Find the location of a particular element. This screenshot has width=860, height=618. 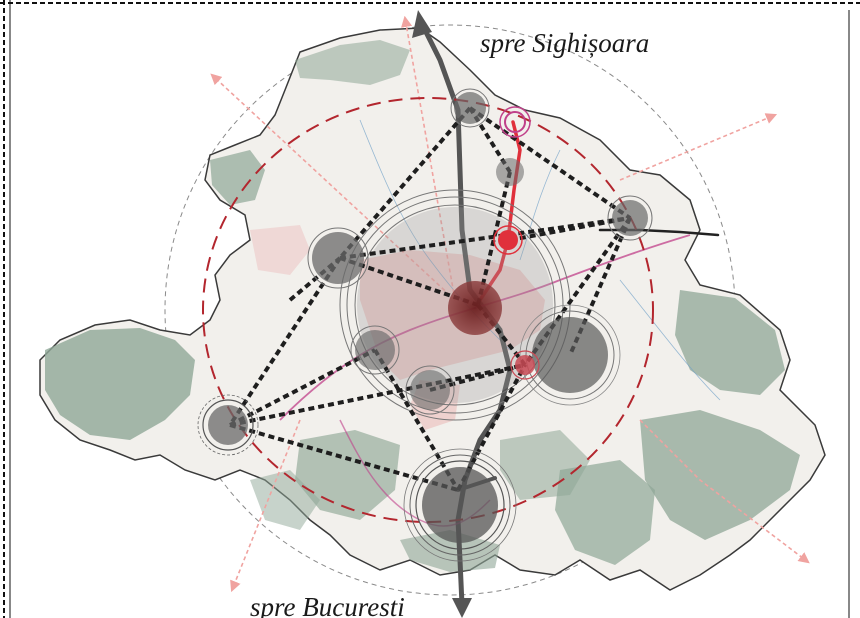

label-north: spre Sighișoara is located at coordinates (564, 43).